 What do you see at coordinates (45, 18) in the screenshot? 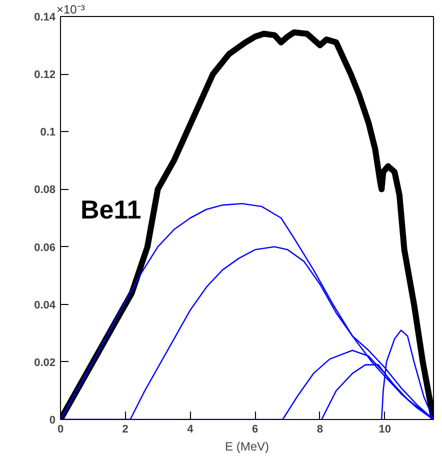
I see `y-tick-label: 0.14` at bounding box center [45, 18].